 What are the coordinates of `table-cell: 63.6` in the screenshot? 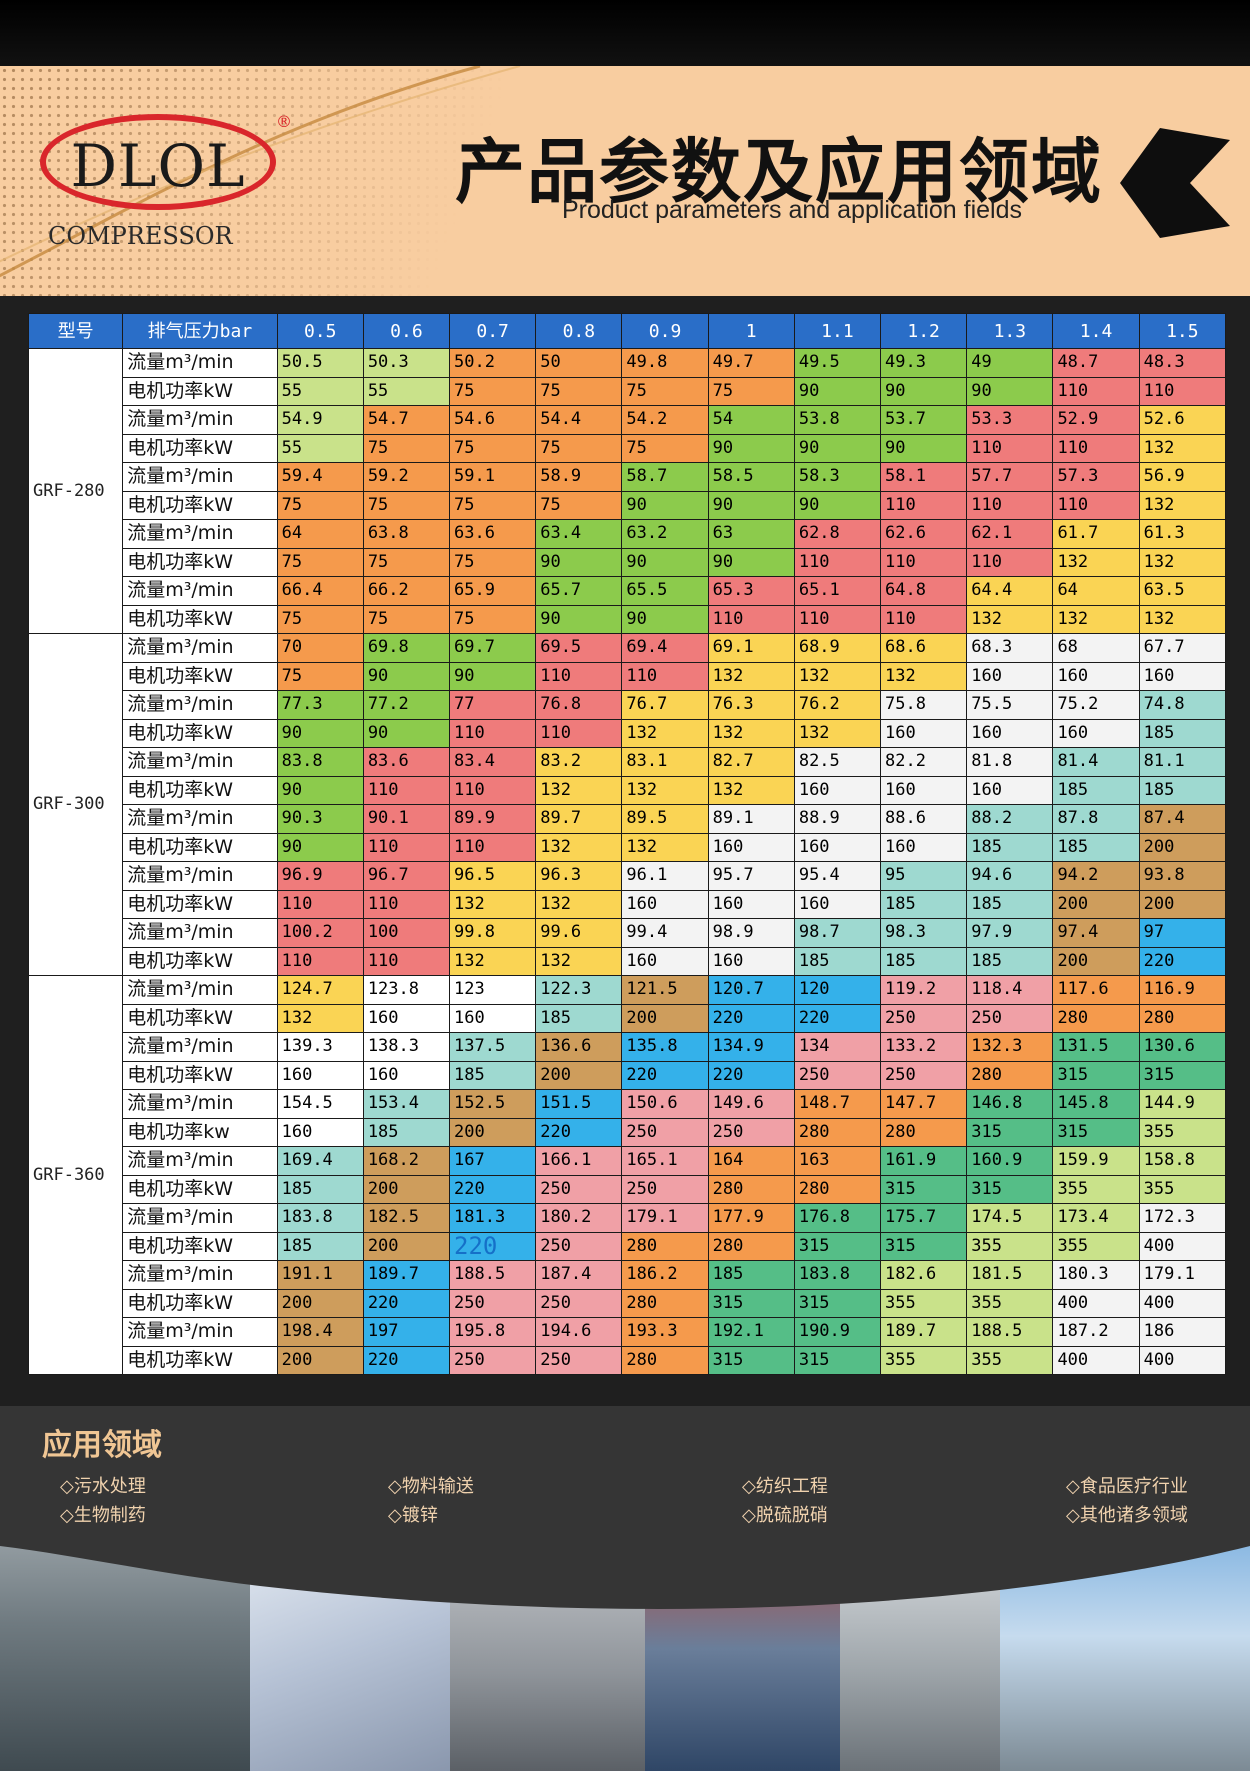 It's located at (493, 534).